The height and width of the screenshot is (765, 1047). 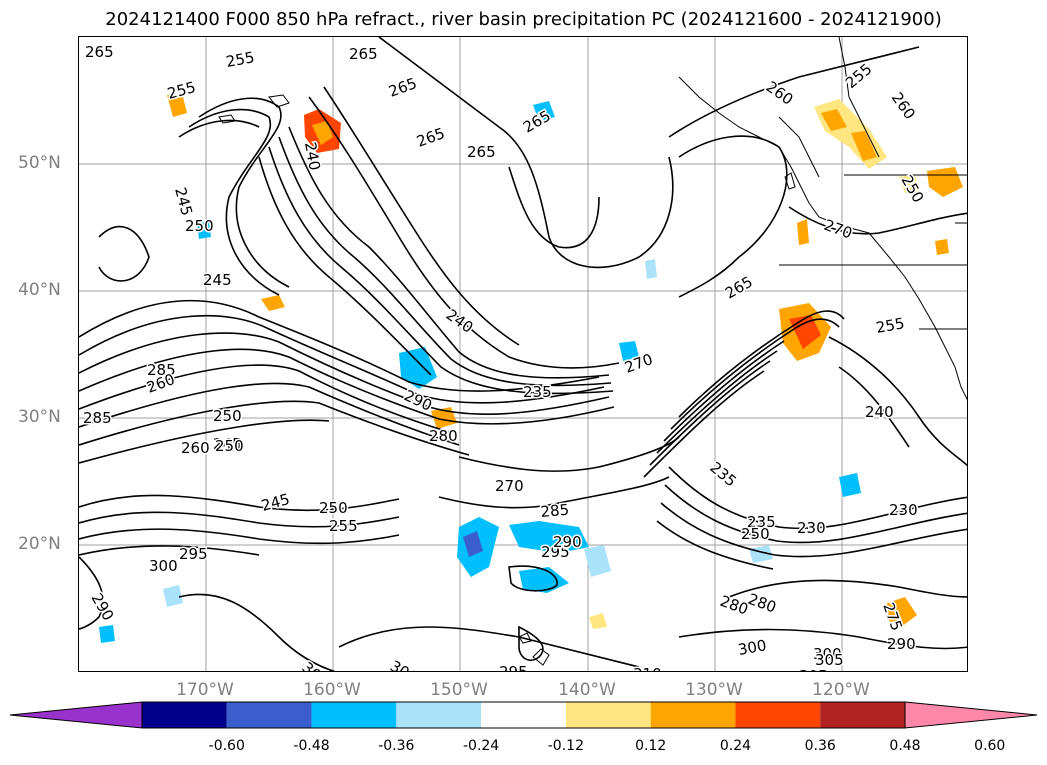 What do you see at coordinates (587, 690) in the screenshot?
I see `lon-label-140w: 140°W` at bounding box center [587, 690].